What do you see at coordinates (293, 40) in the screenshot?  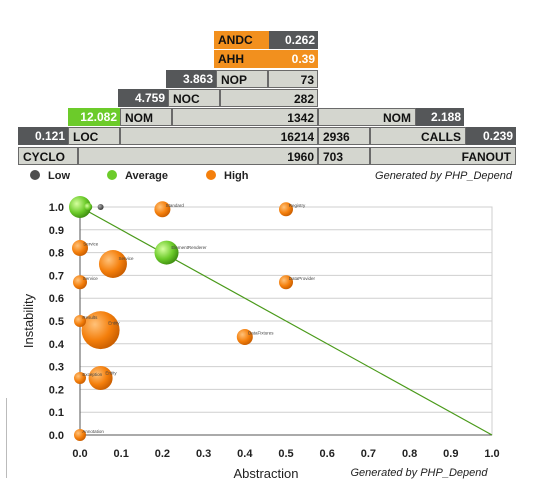 I see `andc-value: 0.262` at bounding box center [293, 40].